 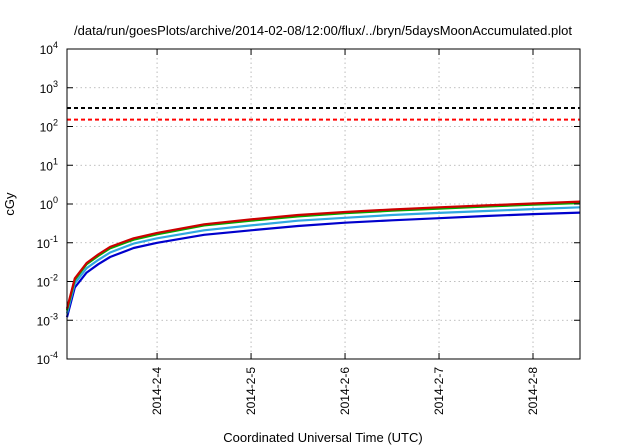 I want to click on y-tick-label: 10⁻¹, so click(x=47, y=242).